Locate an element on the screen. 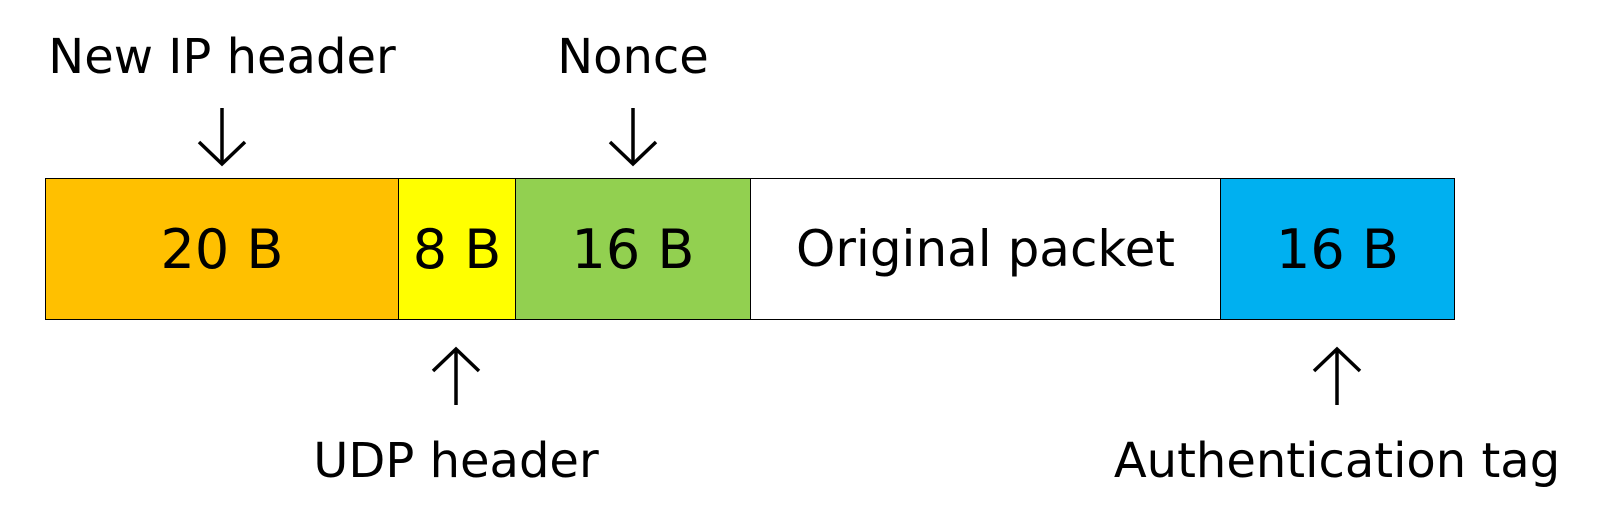 This screenshot has width=1603, height=519. segment-udp-header-size: 8 B is located at coordinates (457, 249).